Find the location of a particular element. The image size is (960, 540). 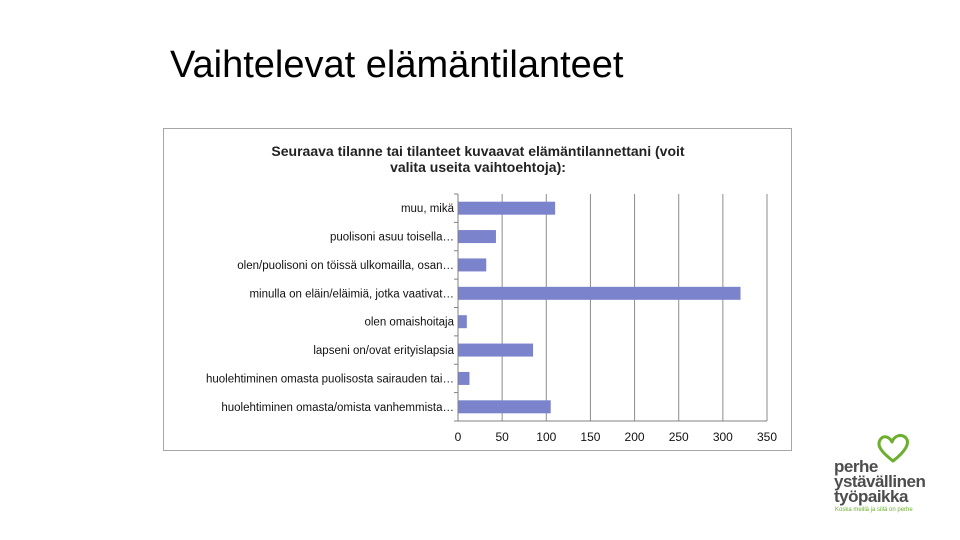

category-label: muu, mikä is located at coordinates (428, 209).